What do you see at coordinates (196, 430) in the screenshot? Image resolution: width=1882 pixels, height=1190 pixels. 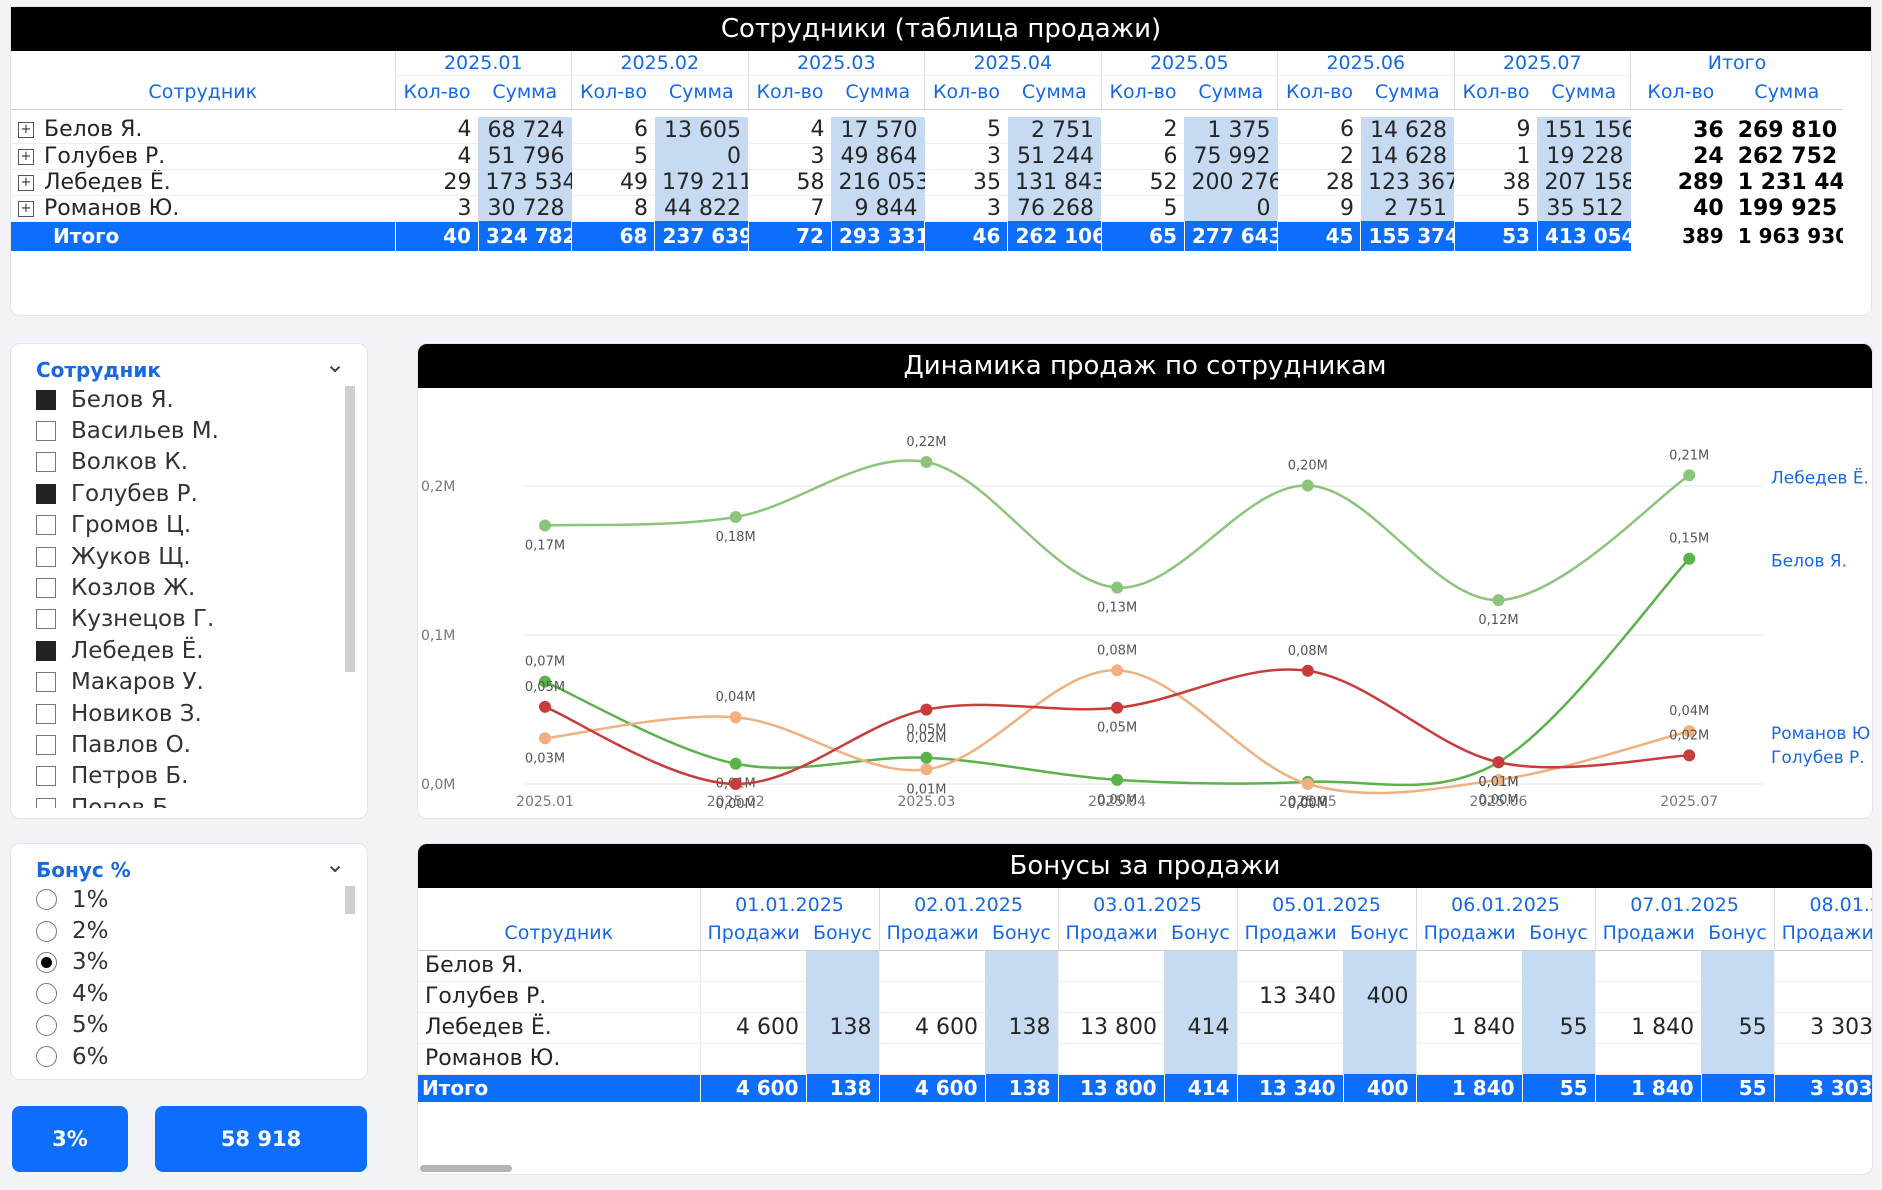 I see `slicer-item: Васильев М.` at bounding box center [196, 430].